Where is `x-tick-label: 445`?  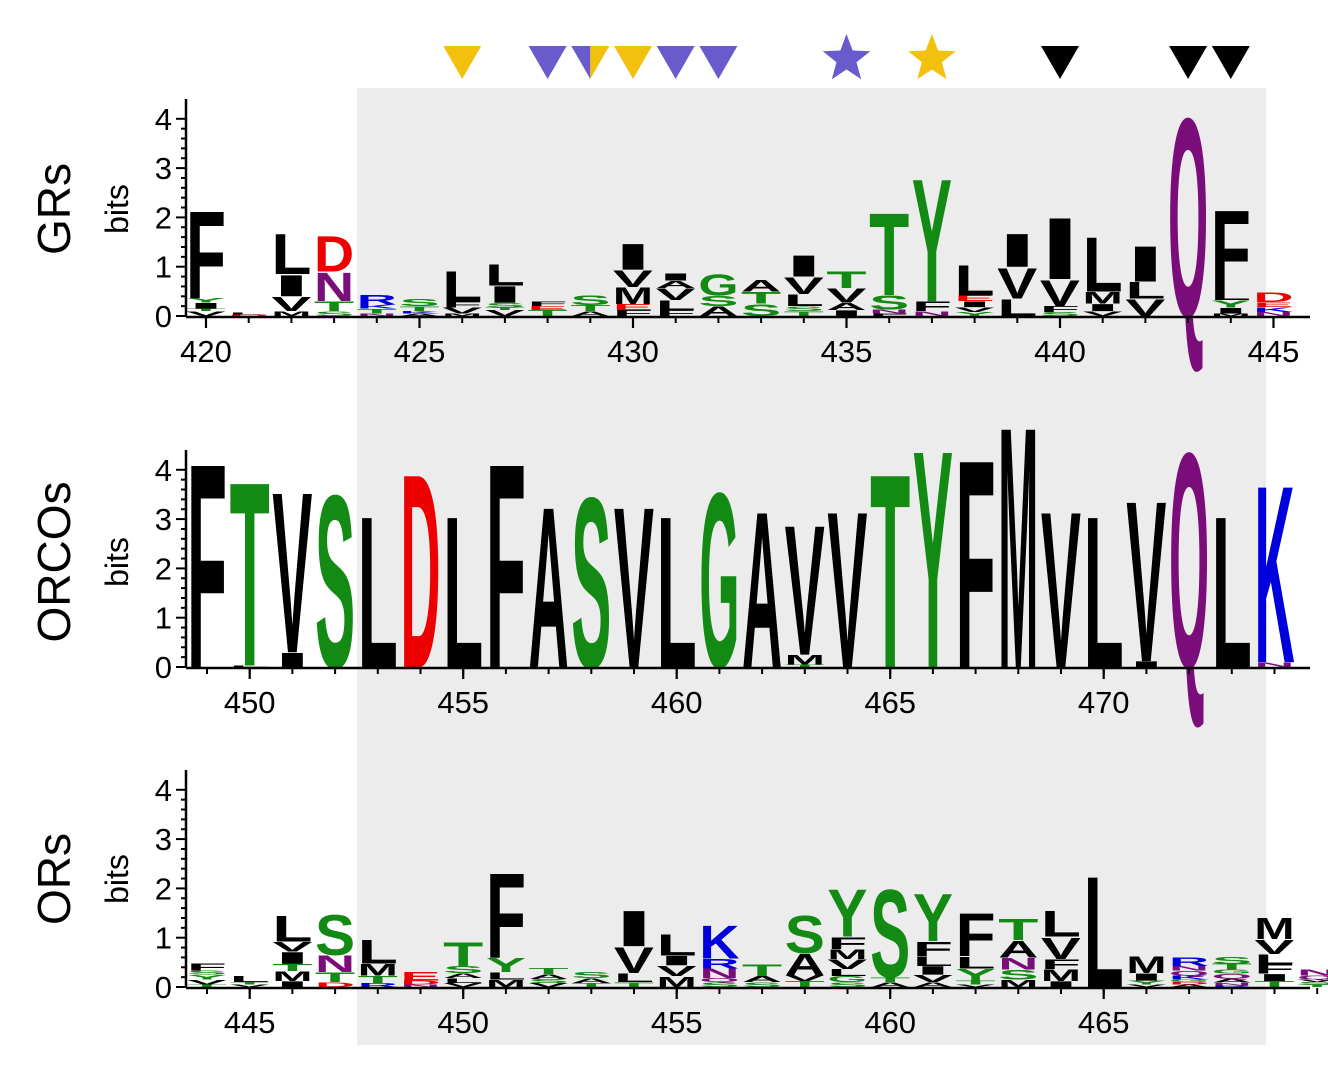
x-tick-label: 445 is located at coordinates (250, 1022).